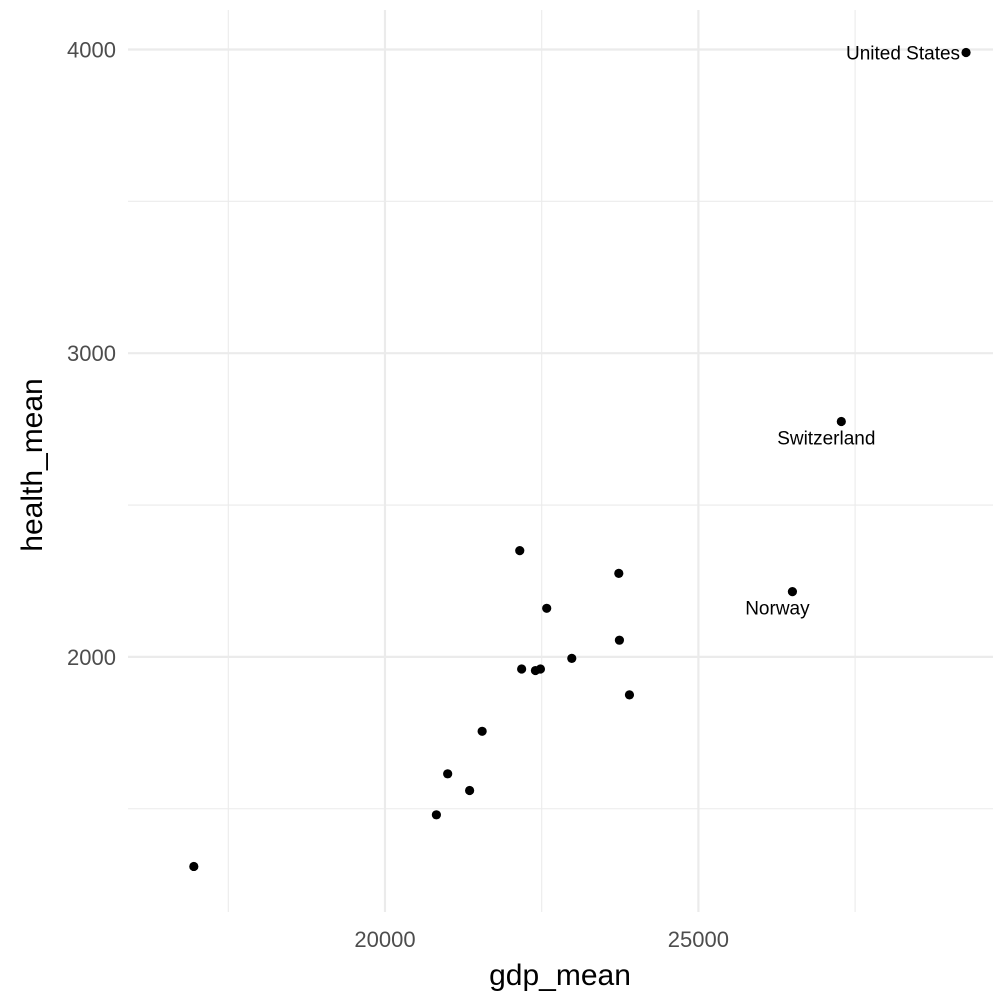  What do you see at coordinates (777, 609) in the screenshot?
I see `point-label: Norway` at bounding box center [777, 609].